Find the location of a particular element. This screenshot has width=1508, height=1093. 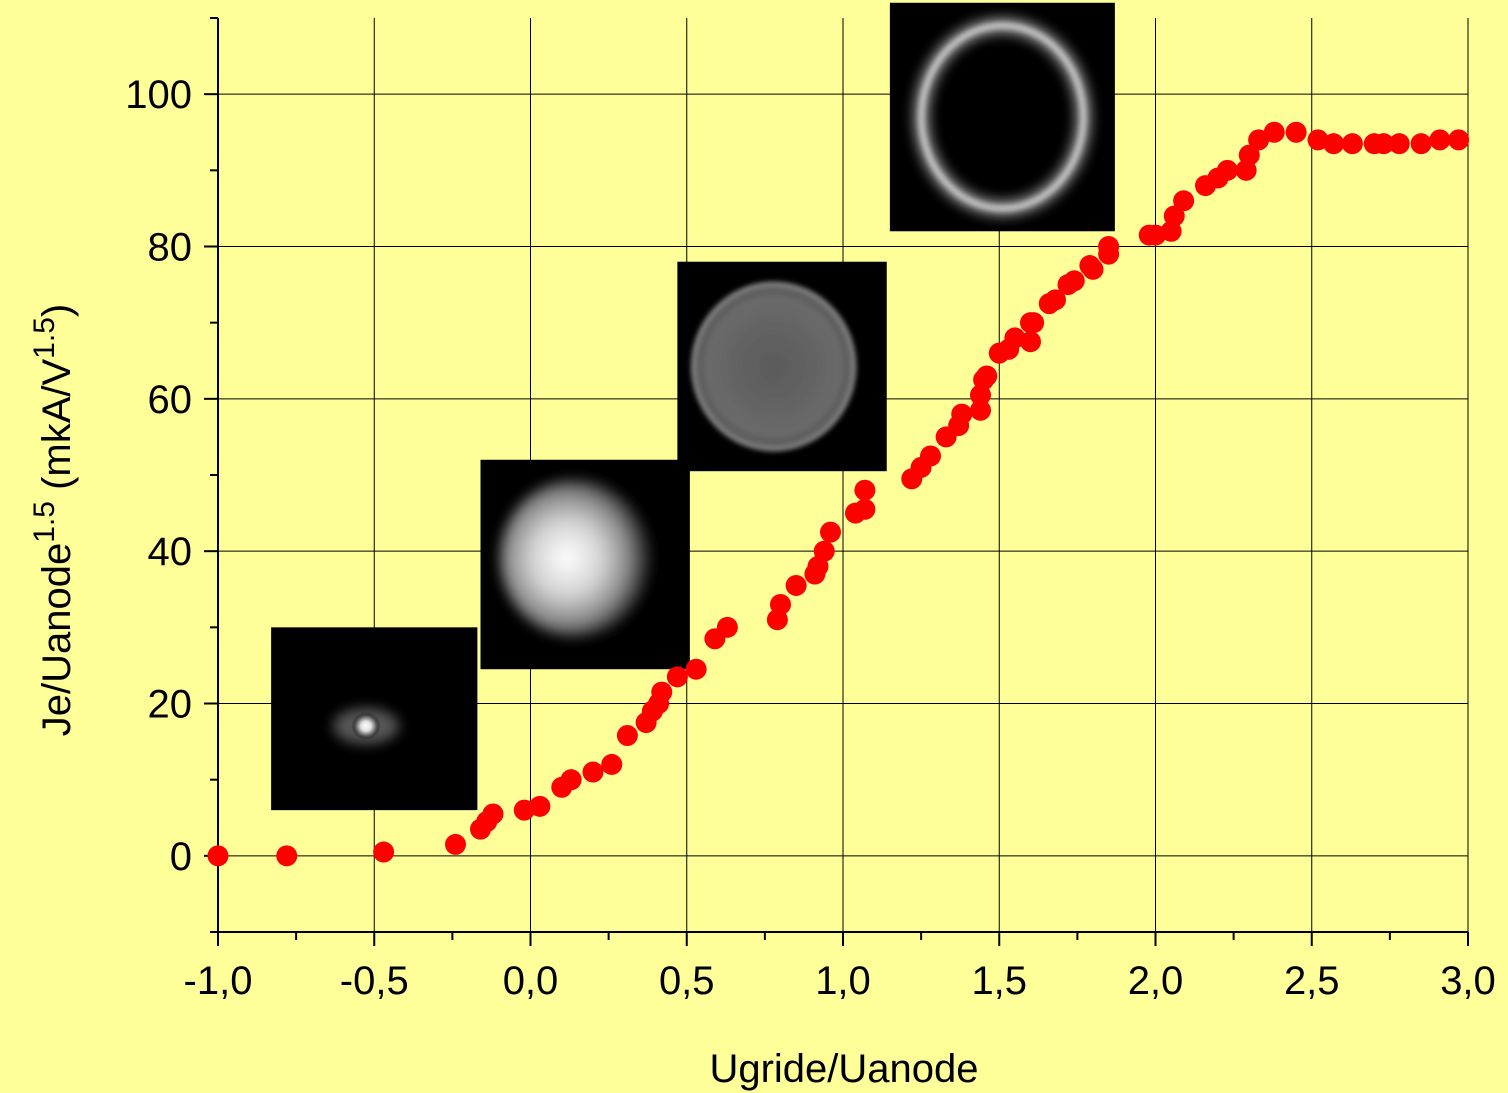

x-tick-label: 0,0 is located at coordinates (531, 981).